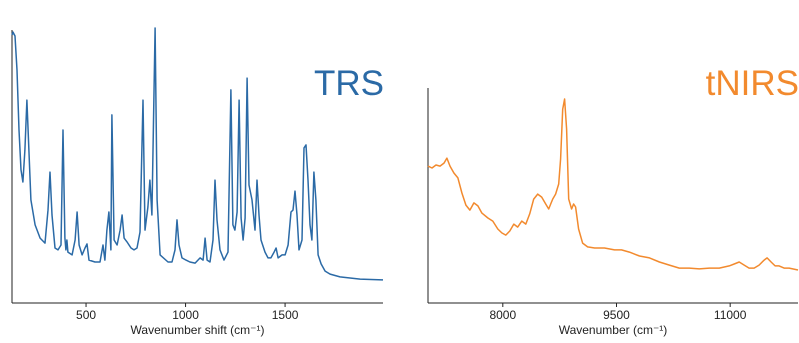 This screenshot has width=799, height=343. Describe the element at coordinates (285, 315) in the screenshot. I see `x-tick-label: 1500` at that location.